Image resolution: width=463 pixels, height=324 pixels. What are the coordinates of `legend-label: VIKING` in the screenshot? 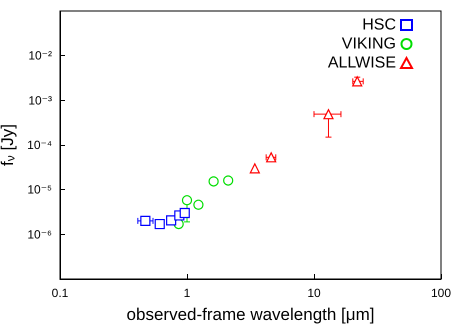 It's located at (369, 44).